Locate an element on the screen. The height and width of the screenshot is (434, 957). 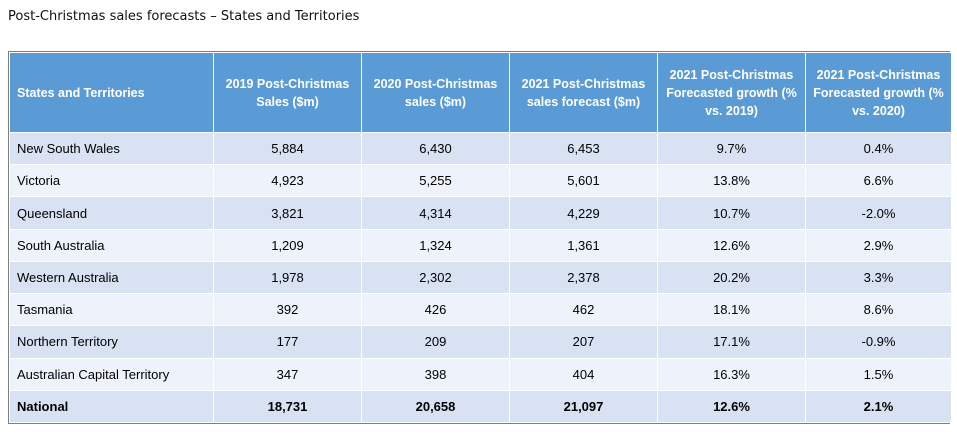
cell-state: Western Australia is located at coordinates (111, 277).